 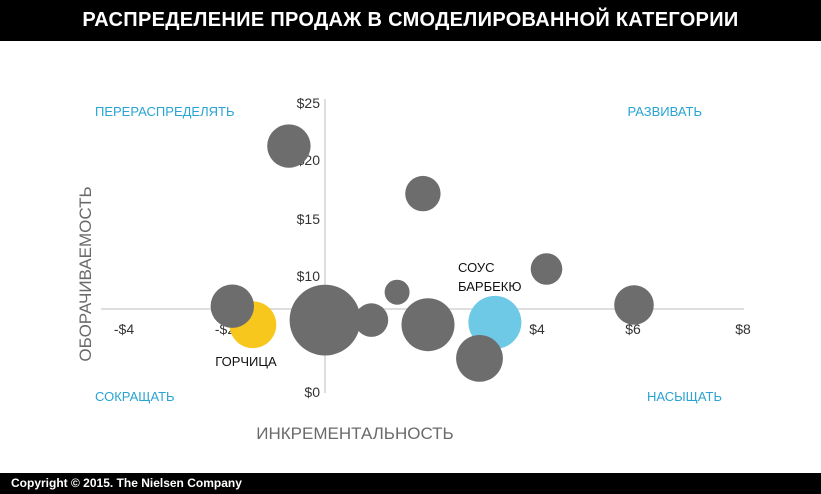 What do you see at coordinates (126, 483) in the screenshot?
I see `copyright-text: Copyright © 2015. The Nielsen Company` at bounding box center [126, 483].